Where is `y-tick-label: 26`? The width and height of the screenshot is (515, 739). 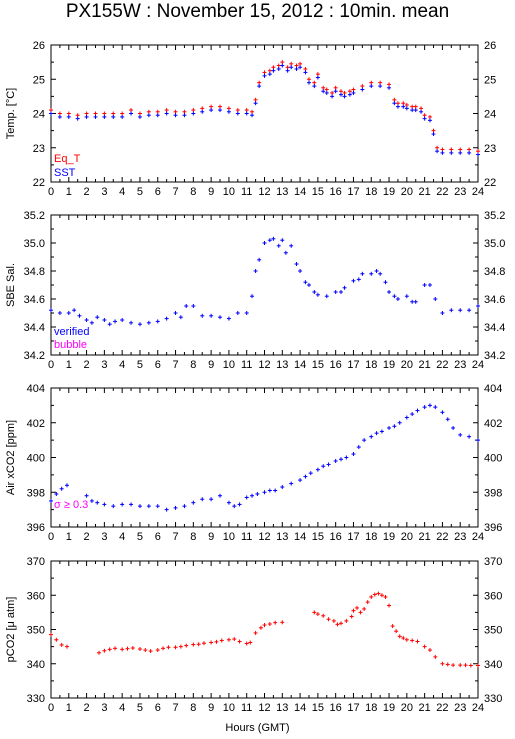 y-tick-label: 26 is located at coordinates (39, 46).